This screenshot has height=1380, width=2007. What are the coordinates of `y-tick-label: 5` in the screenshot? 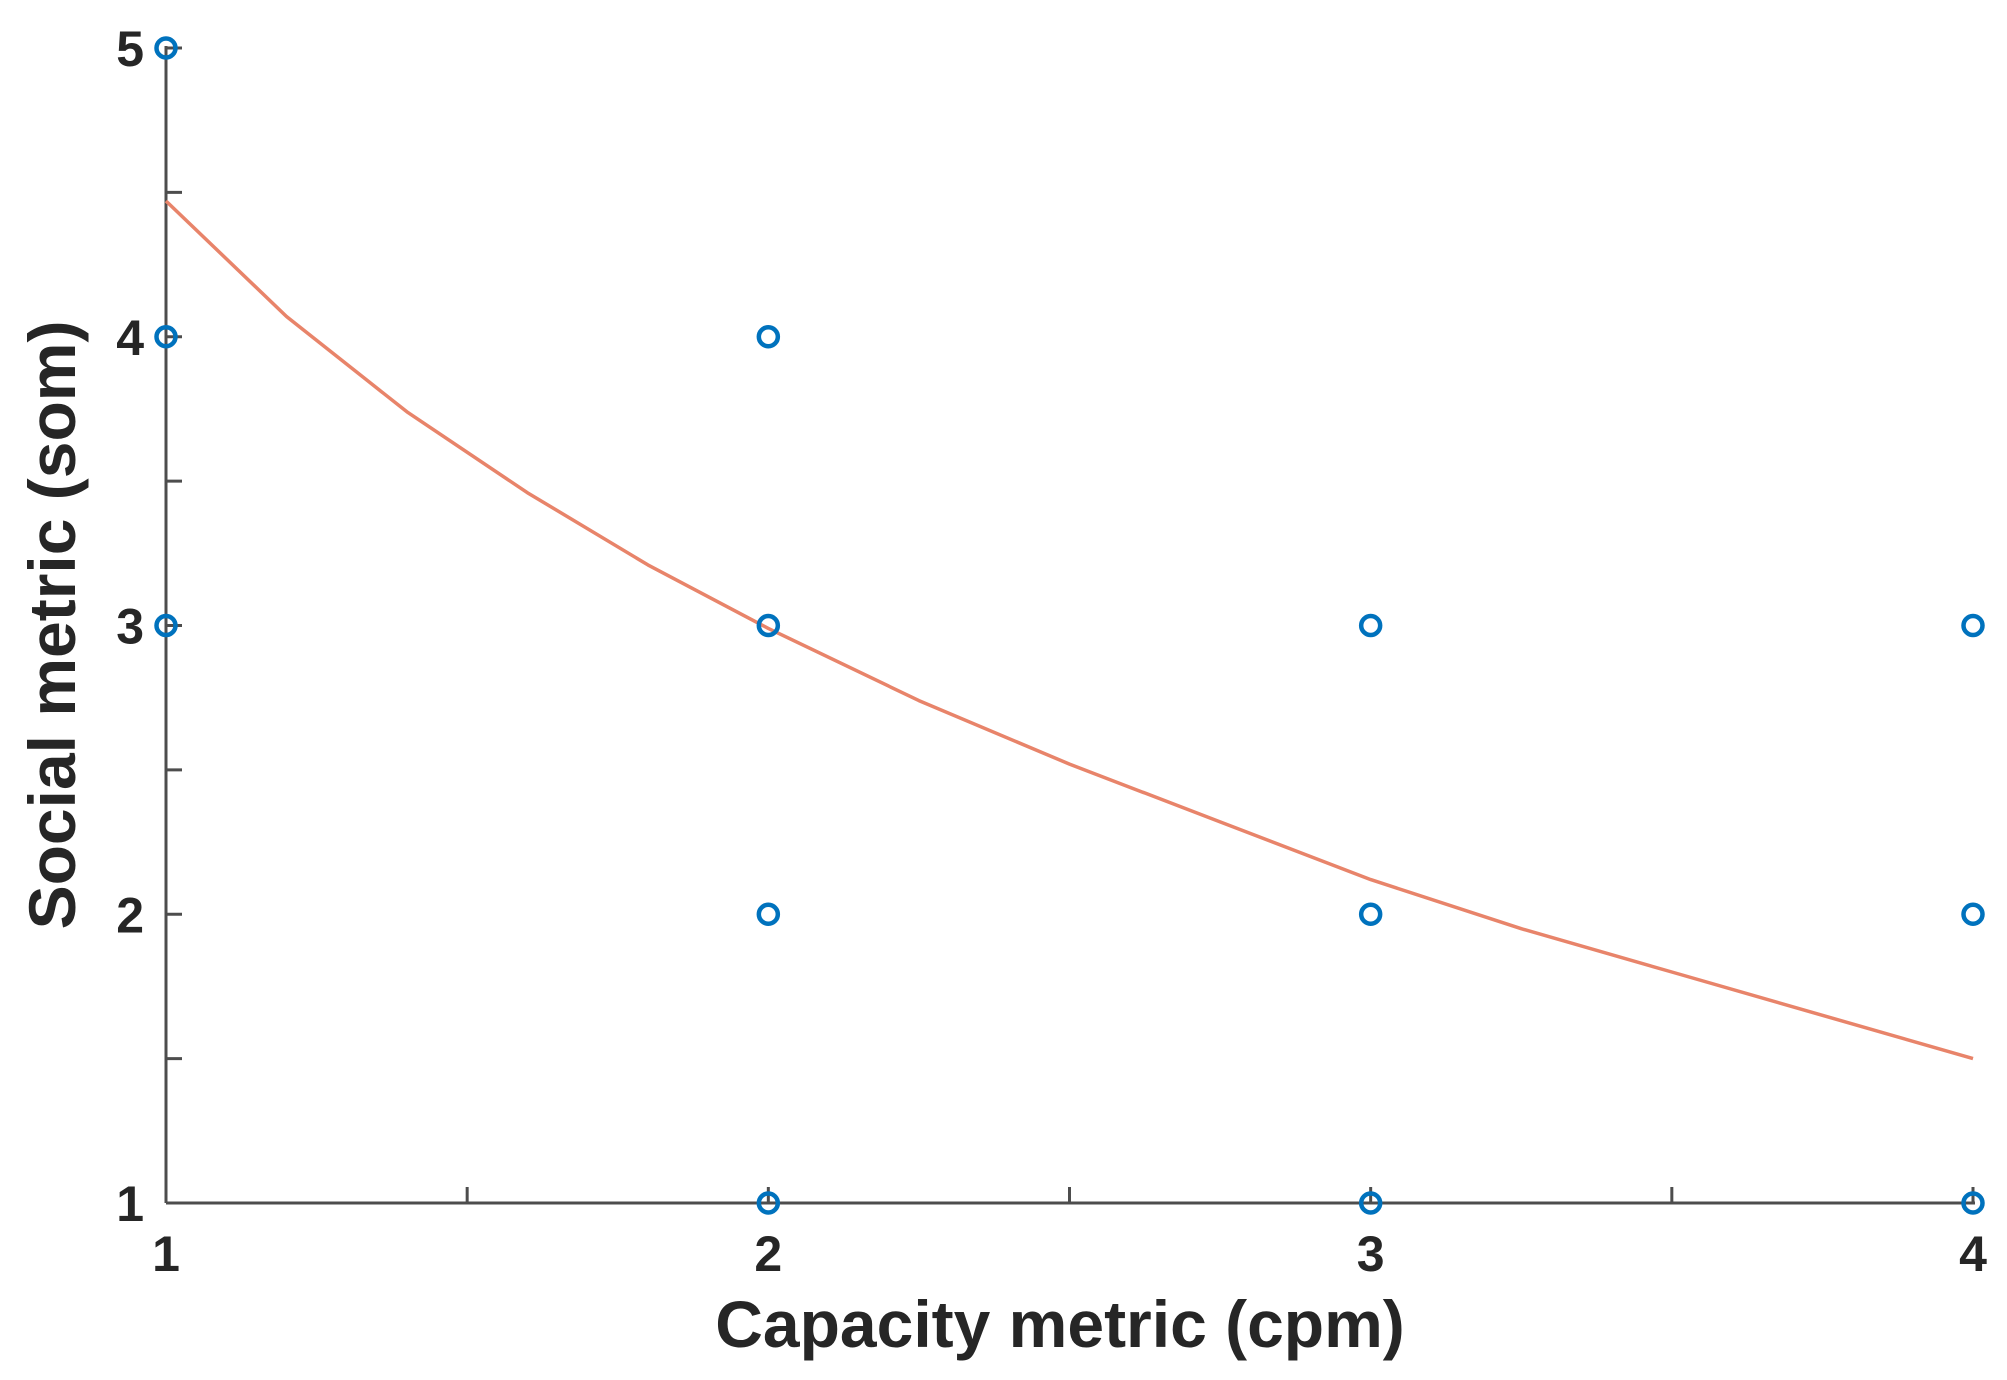 It's located at (130, 49).